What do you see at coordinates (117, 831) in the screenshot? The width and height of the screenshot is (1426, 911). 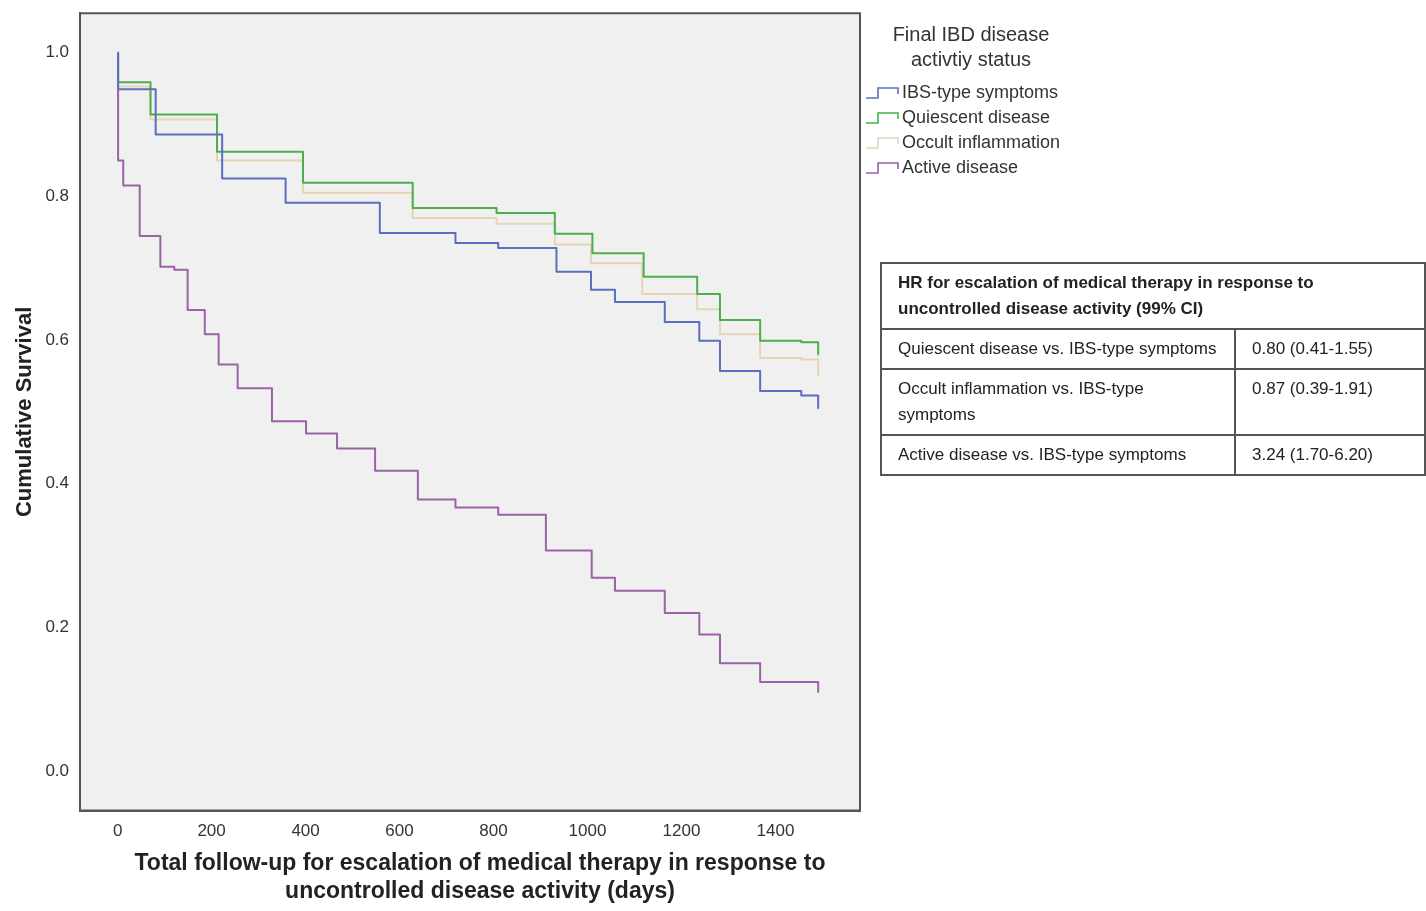 I see `x-tick-label: 0` at bounding box center [117, 831].